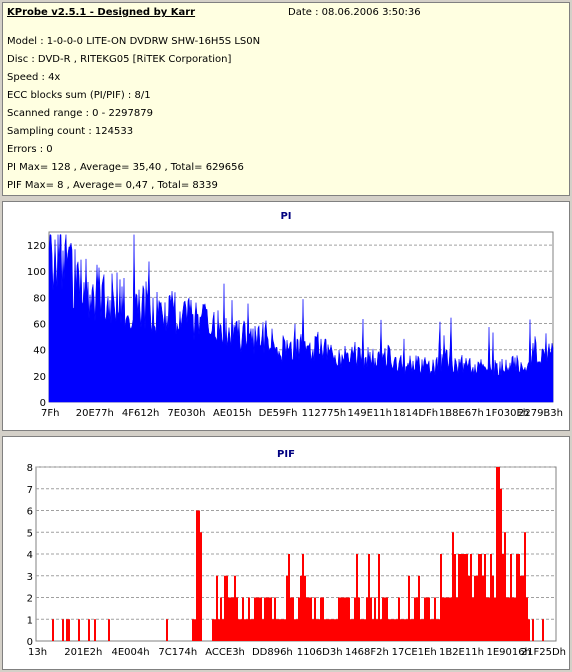 The height and width of the screenshot is (672, 572). Describe the element at coordinates (508, 652) in the screenshot. I see `pif-xtick-label: 1E9016h` at that location.